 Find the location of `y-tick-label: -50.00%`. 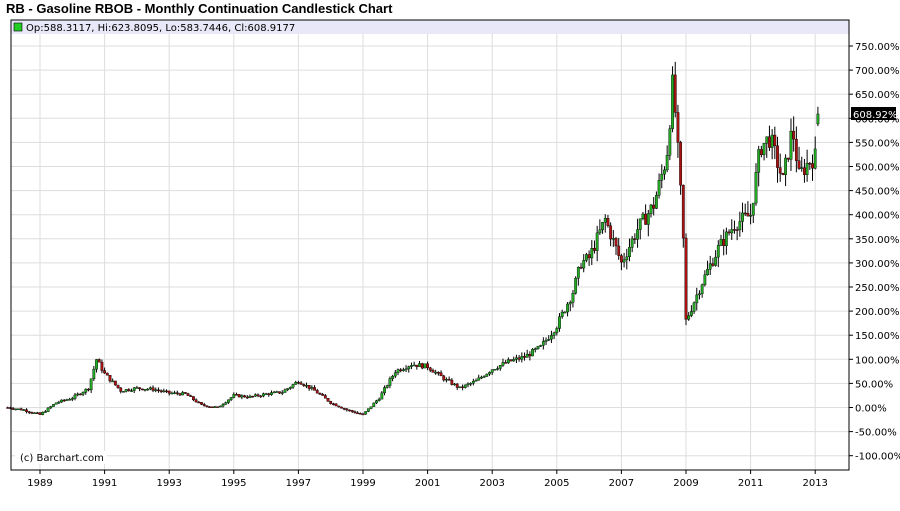

y-tick-label: -50.00% is located at coordinates (876, 433).